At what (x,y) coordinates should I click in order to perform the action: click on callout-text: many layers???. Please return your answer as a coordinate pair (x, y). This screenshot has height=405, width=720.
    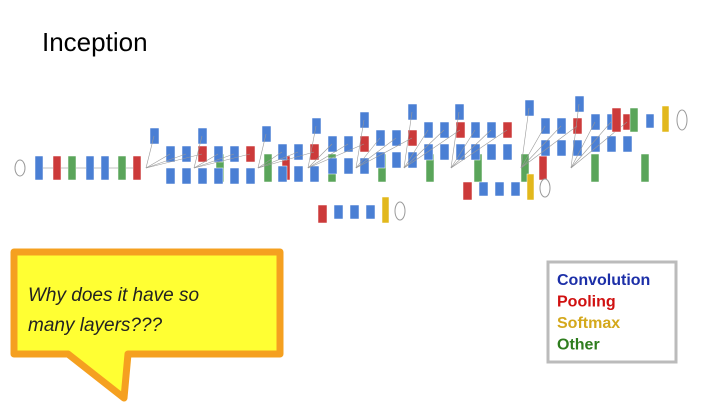
    Looking at the image, I should click on (95, 325).